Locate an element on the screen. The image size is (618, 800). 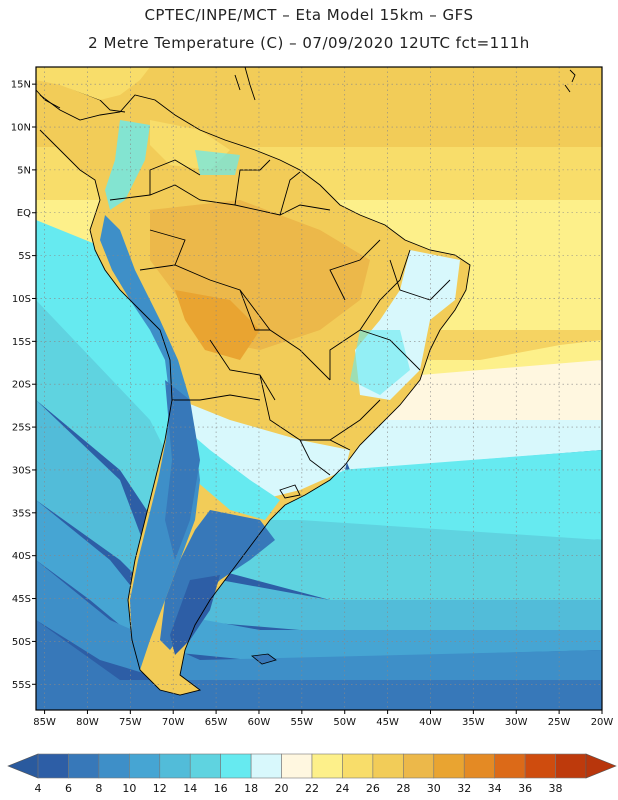
colorbar-label: 14 is located at coordinates (190, 788).